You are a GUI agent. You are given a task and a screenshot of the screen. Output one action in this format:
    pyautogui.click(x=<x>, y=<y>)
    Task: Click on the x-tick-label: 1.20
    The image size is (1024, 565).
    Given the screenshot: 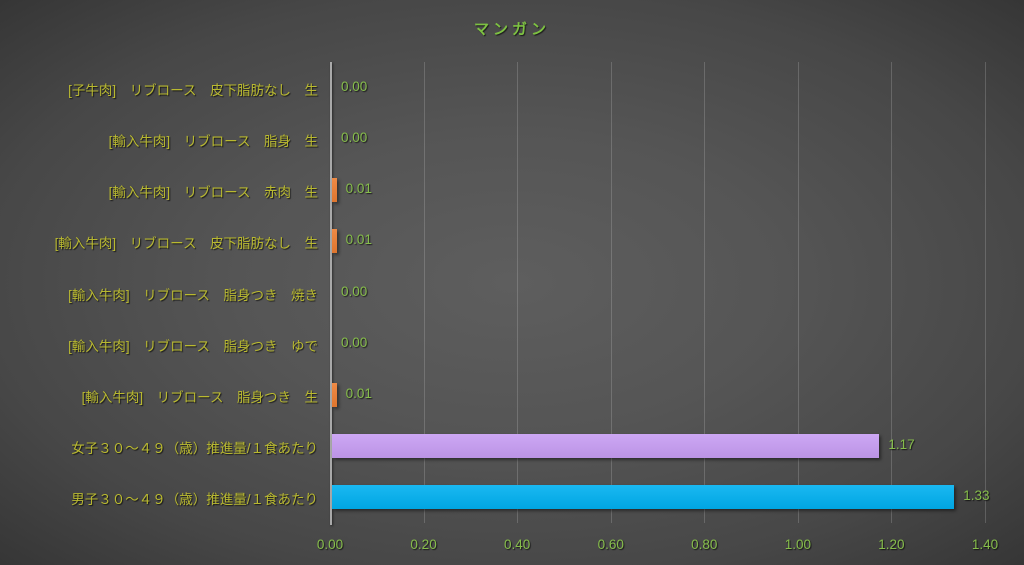 What is the action you would take?
    pyautogui.click(x=891, y=544)
    